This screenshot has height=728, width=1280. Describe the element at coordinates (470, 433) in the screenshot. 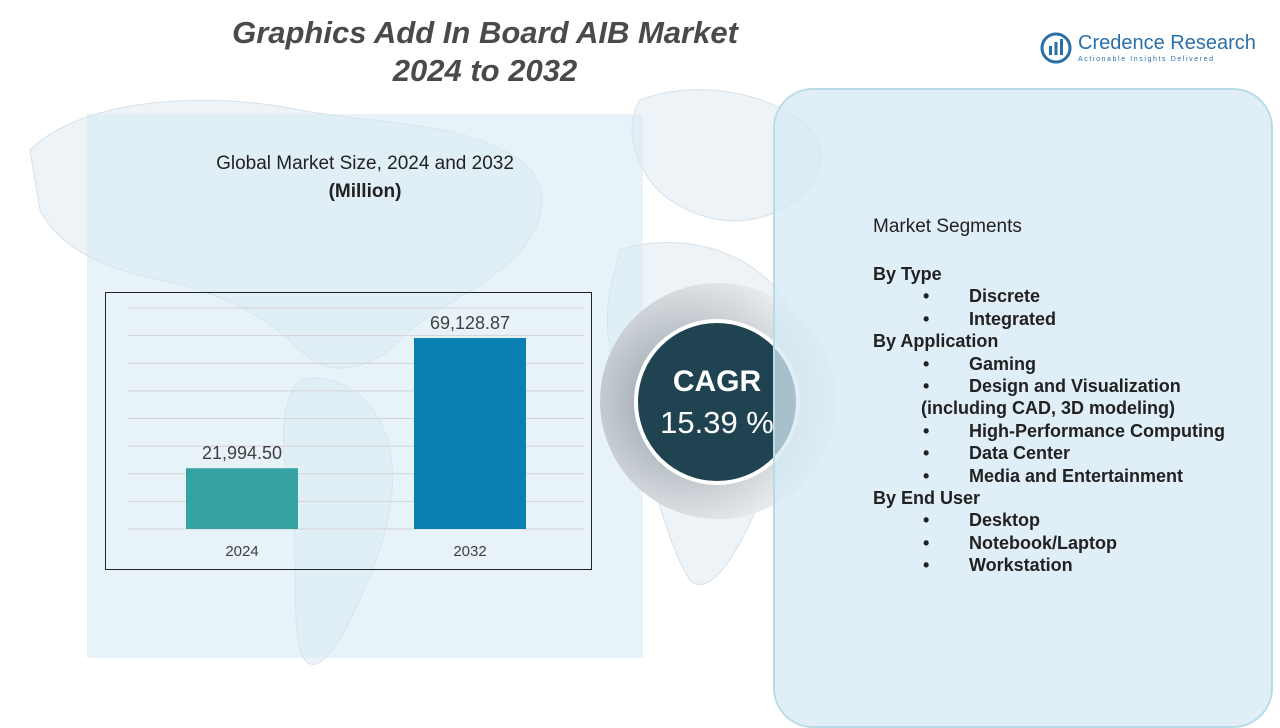

I see `bar-2032` at that location.